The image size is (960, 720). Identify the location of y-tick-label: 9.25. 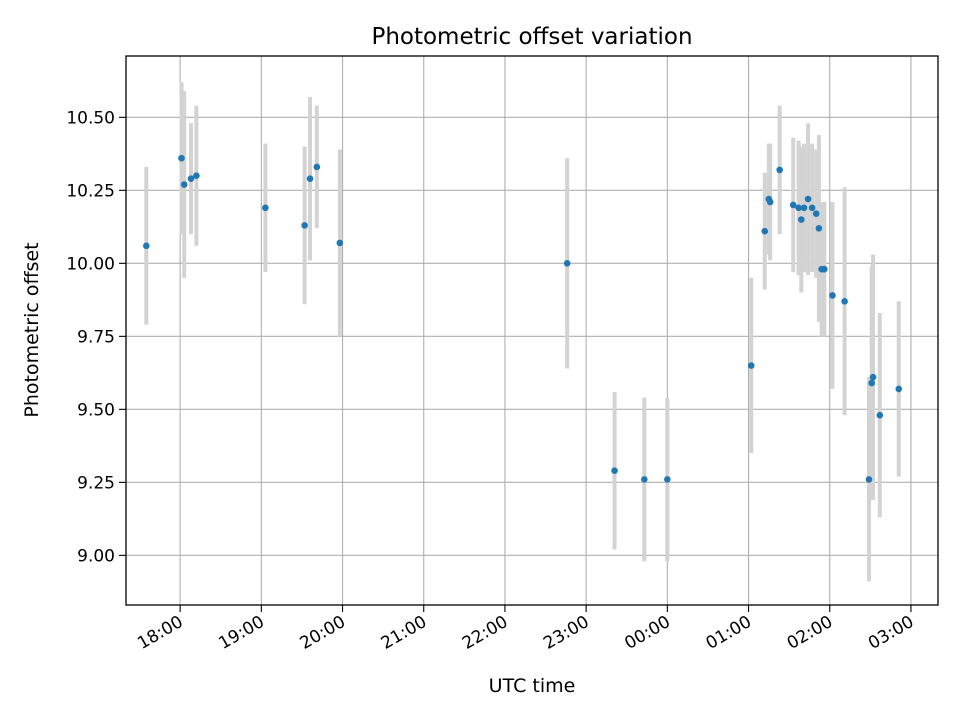
(96, 483).